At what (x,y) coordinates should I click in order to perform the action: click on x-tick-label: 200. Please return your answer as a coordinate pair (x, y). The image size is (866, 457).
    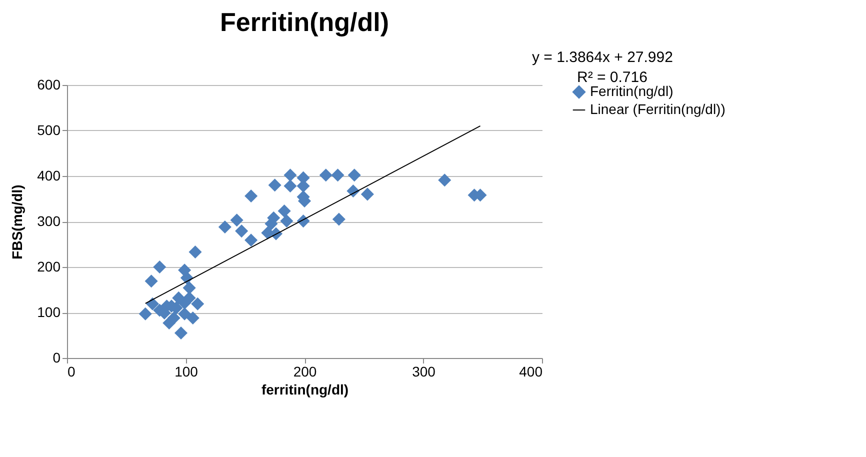
    Looking at the image, I should click on (305, 372).